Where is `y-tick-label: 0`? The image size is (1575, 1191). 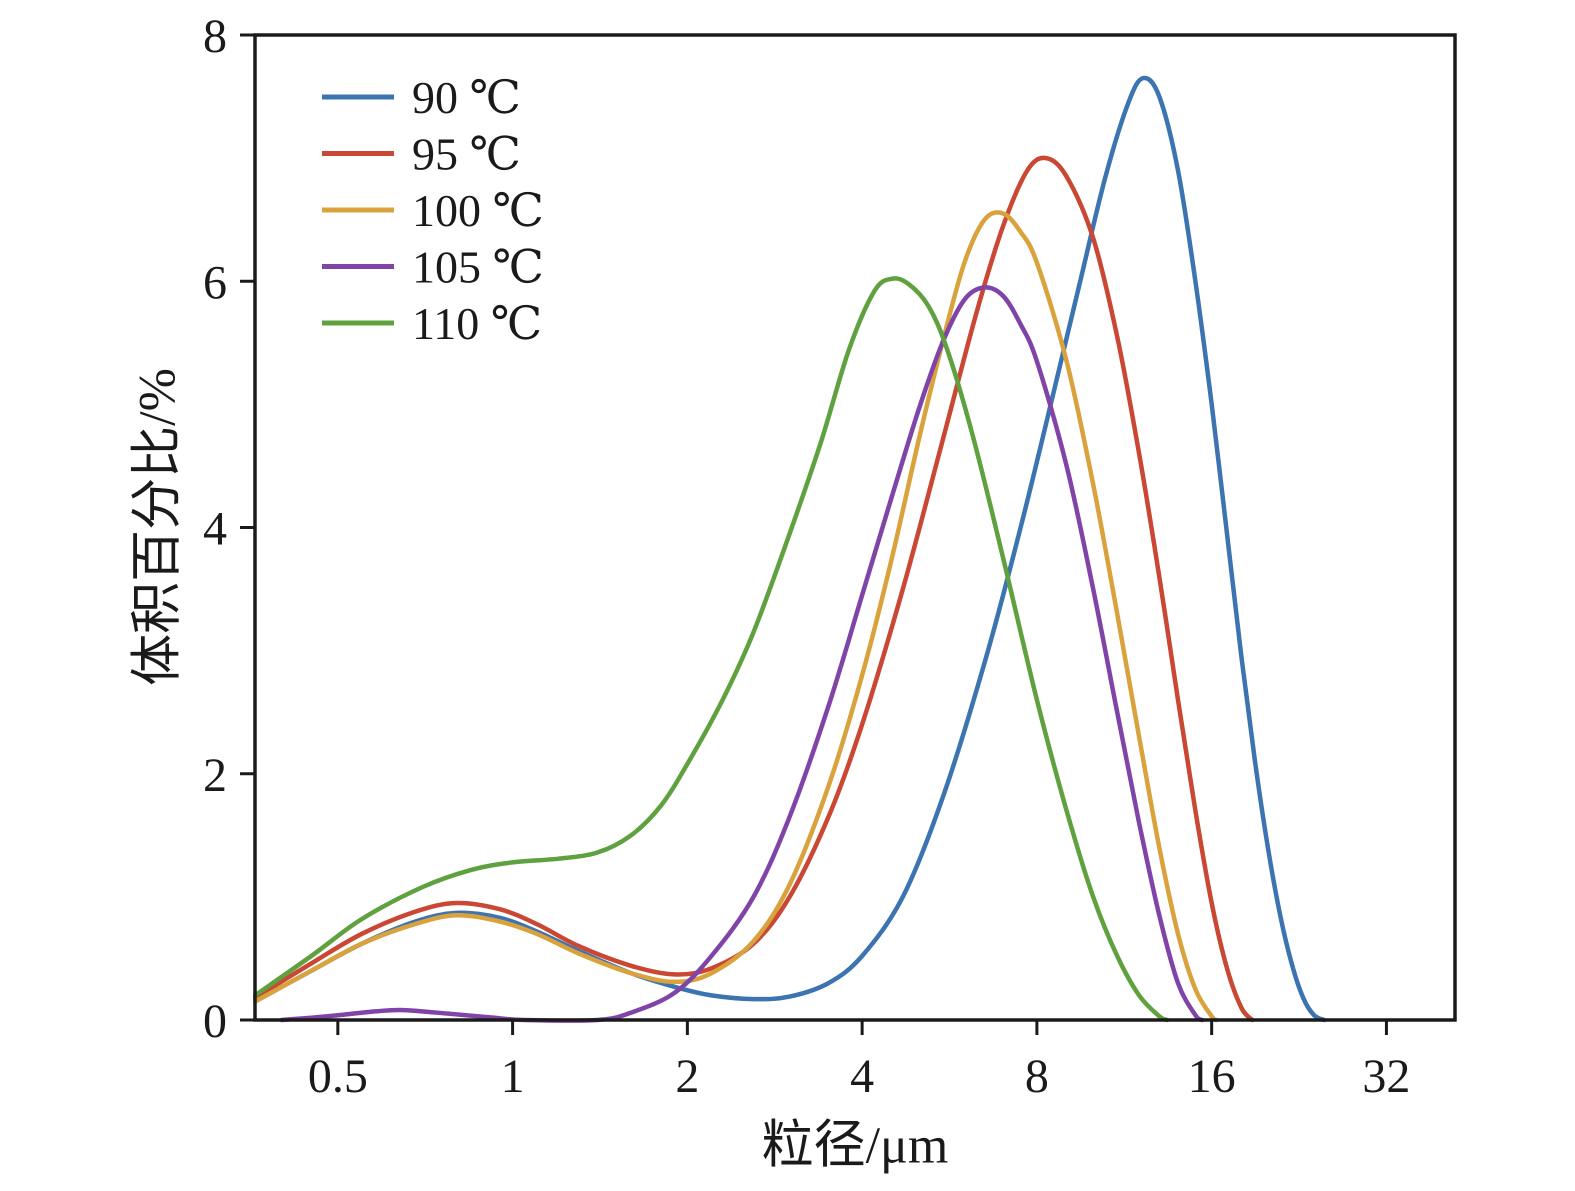
y-tick-label: 0 is located at coordinates (215, 1021).